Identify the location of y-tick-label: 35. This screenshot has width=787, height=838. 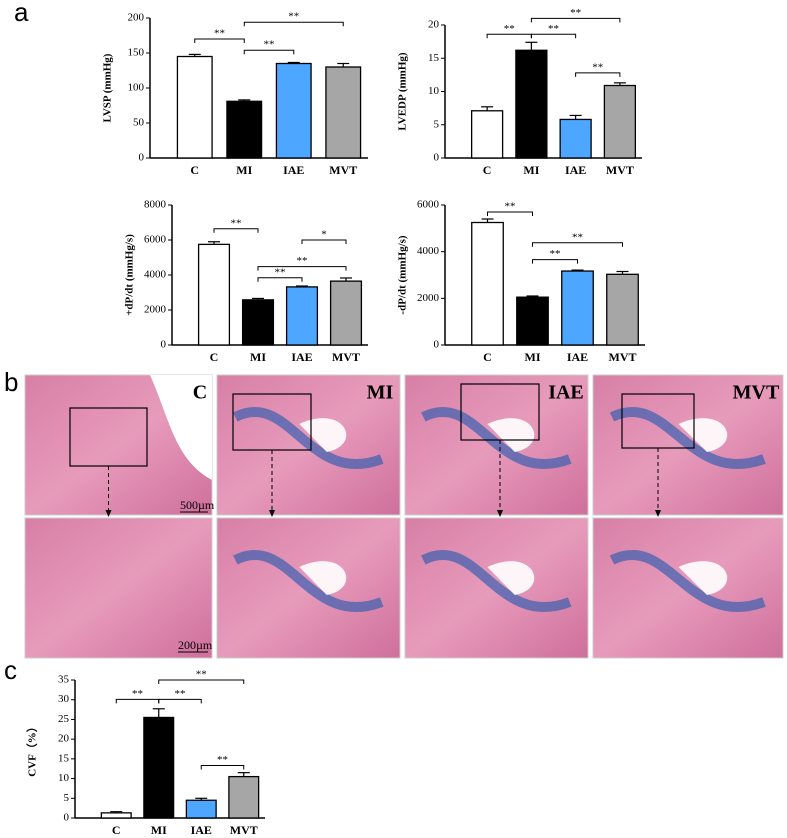
(64, 680).